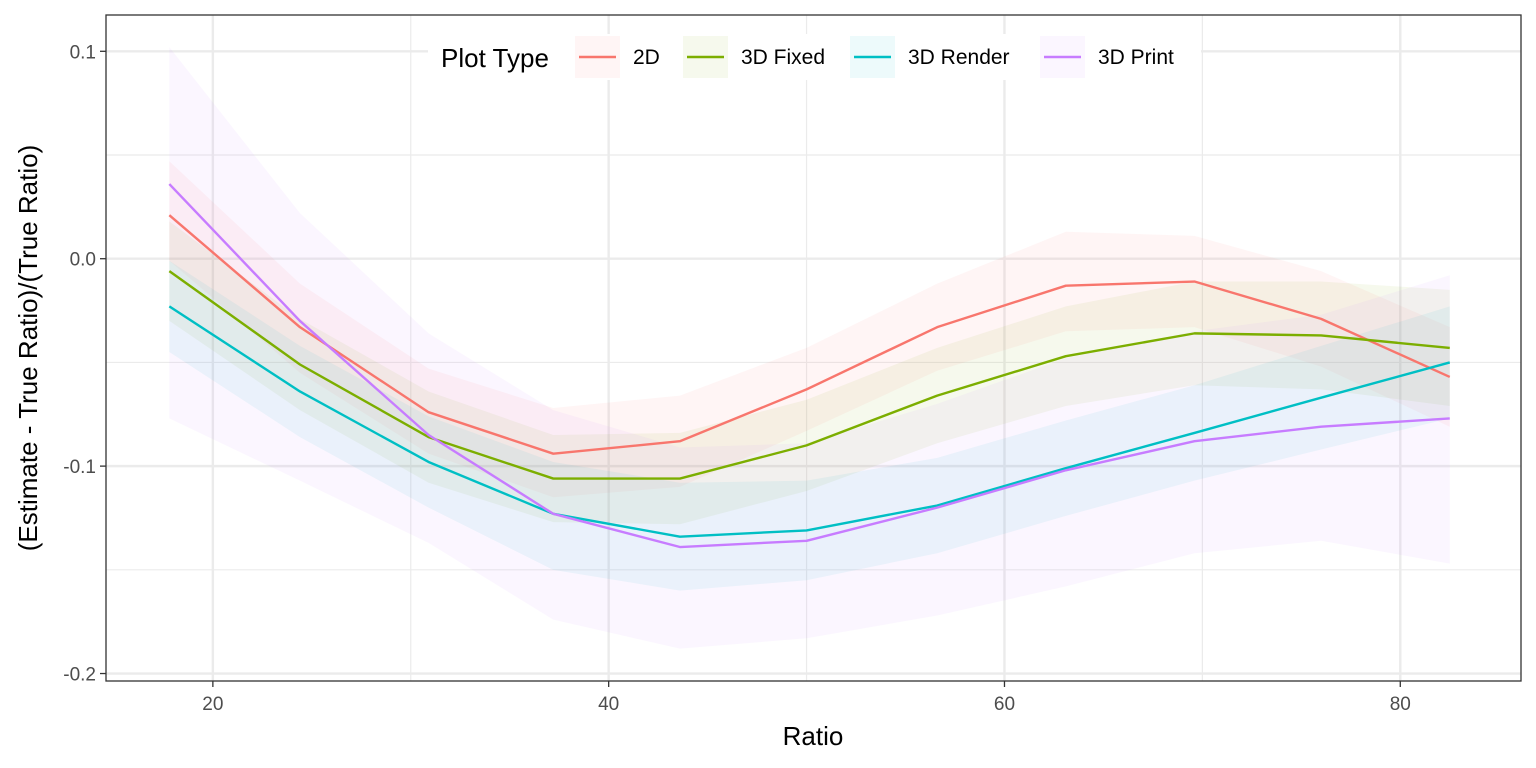  I want to click on legend-label-3d-fixed: 3D Fixed, so click(783, 57).